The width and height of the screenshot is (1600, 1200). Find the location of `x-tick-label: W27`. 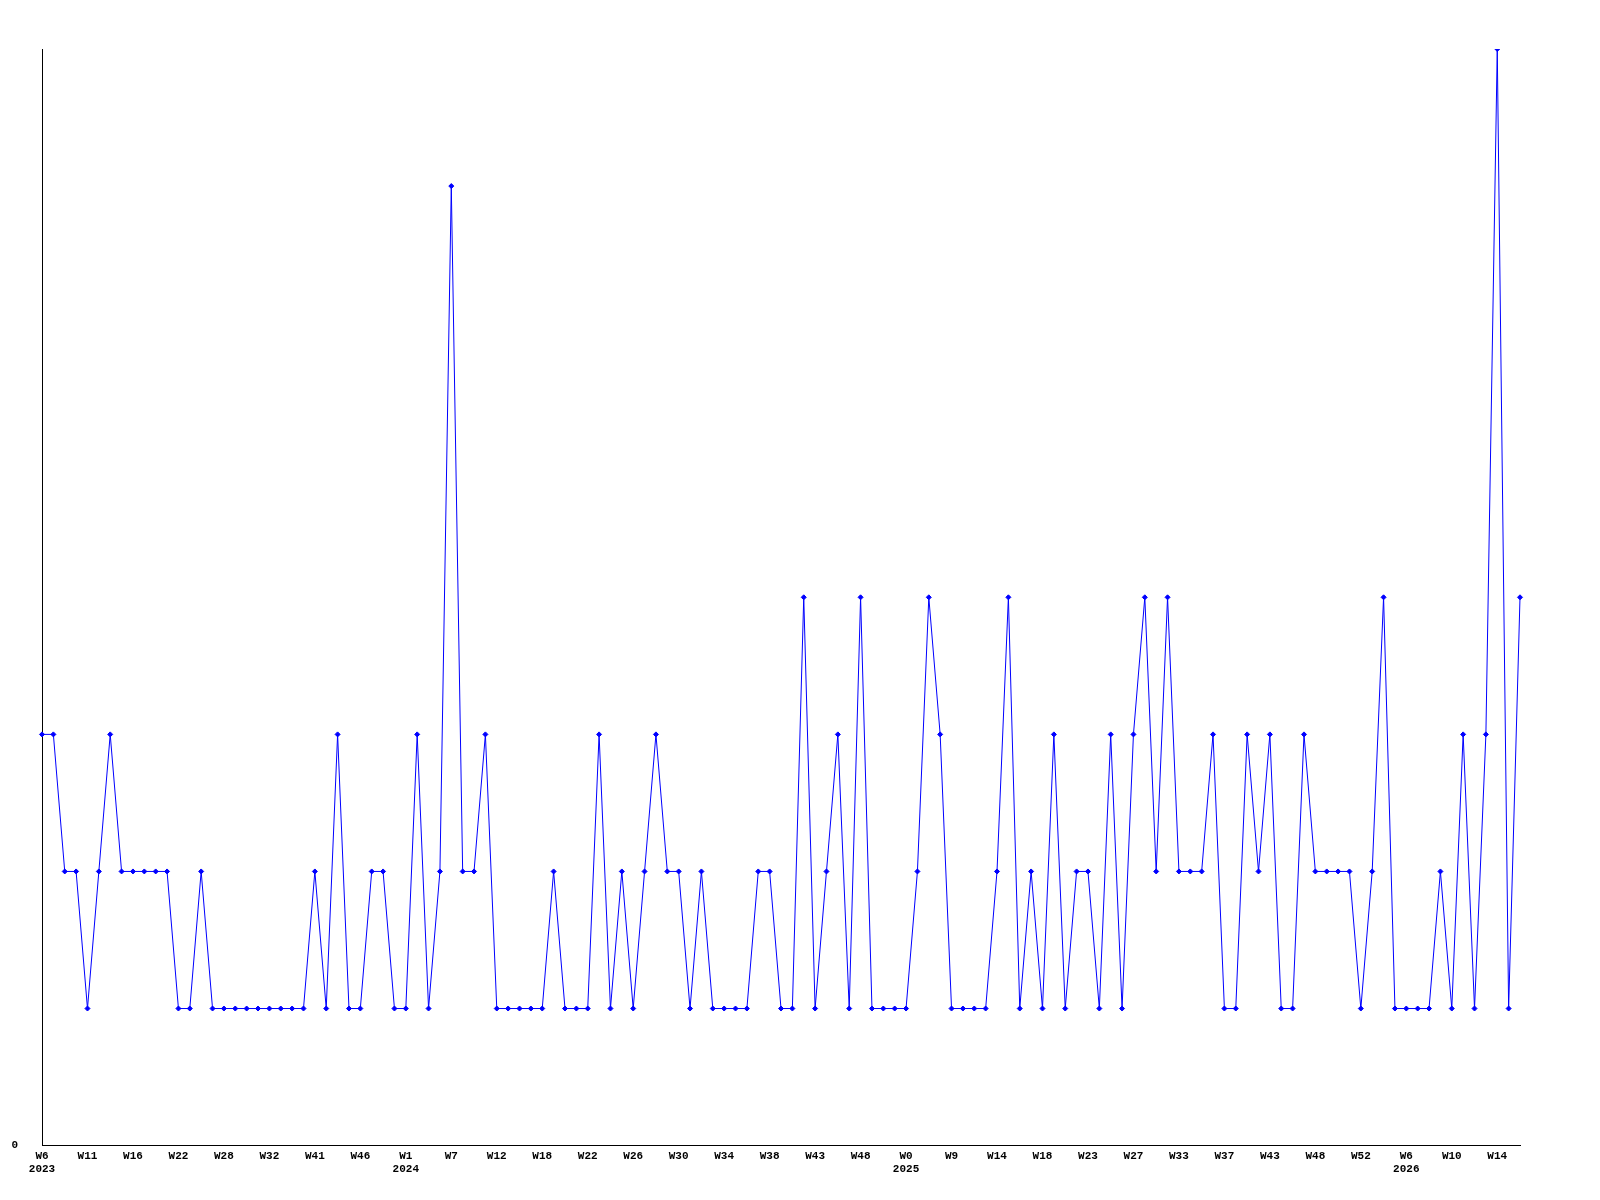

x-tick-label: W27 is located at coordinates (1133, 1155).